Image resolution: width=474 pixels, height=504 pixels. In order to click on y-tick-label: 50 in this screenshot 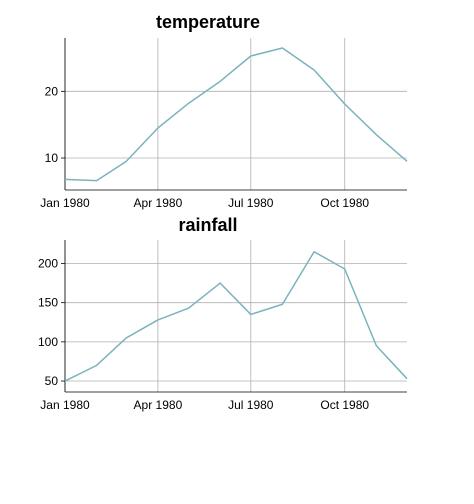, I will do `click(52, 381)`.